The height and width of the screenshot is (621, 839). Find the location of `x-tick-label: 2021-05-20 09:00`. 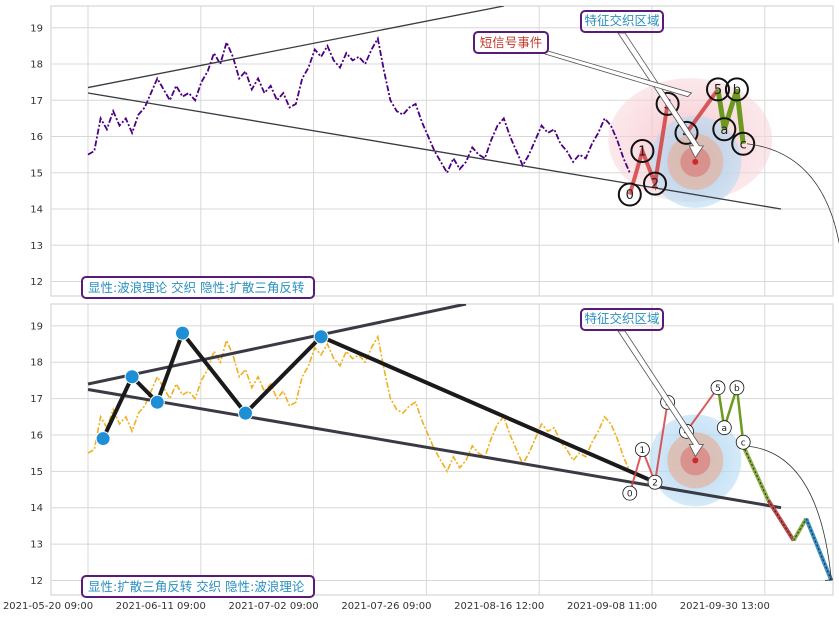

x-tick-label: 2021-05-20 09:00 is located at coordinates (48, 606).